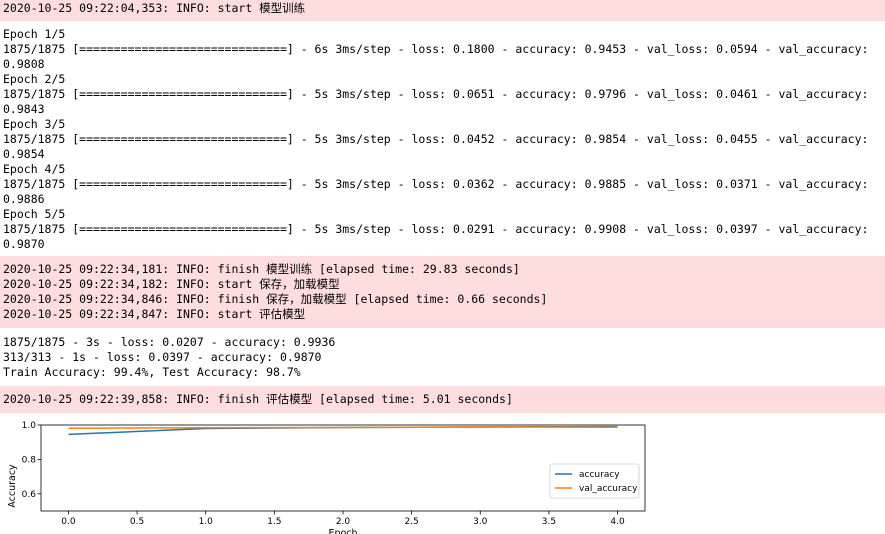 The height and width of the screenshot is (534, 885). I want to click on output-line: Epoch 4/5, so click(34, 169).